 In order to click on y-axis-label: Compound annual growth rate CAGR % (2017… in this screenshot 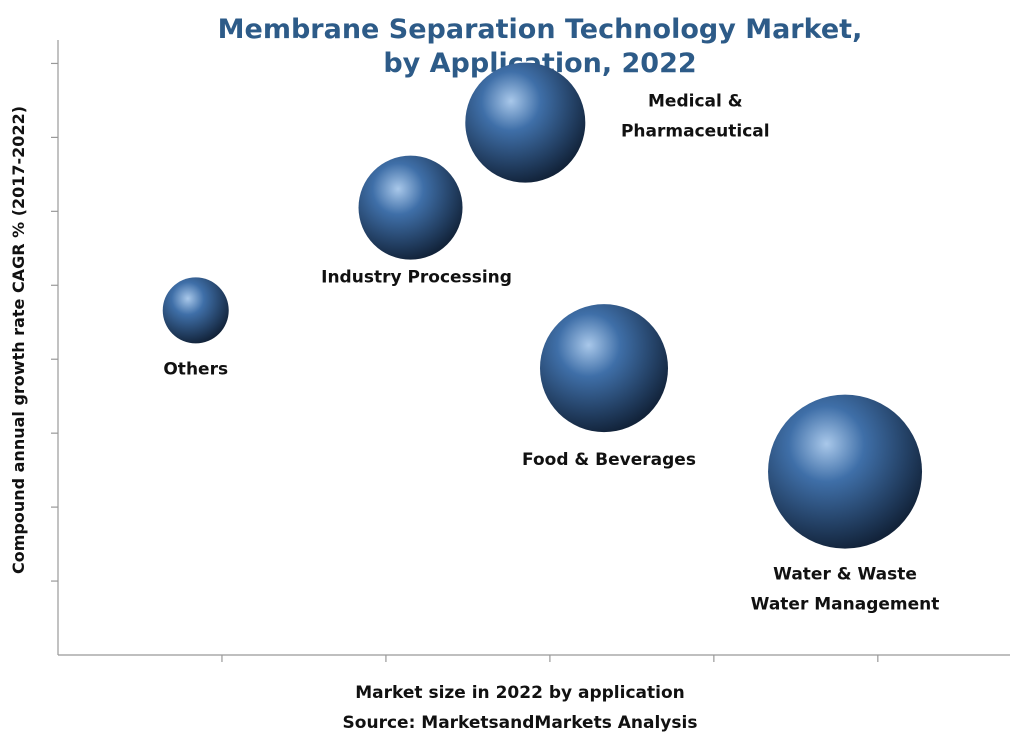, I will do `click(18, 340)`.